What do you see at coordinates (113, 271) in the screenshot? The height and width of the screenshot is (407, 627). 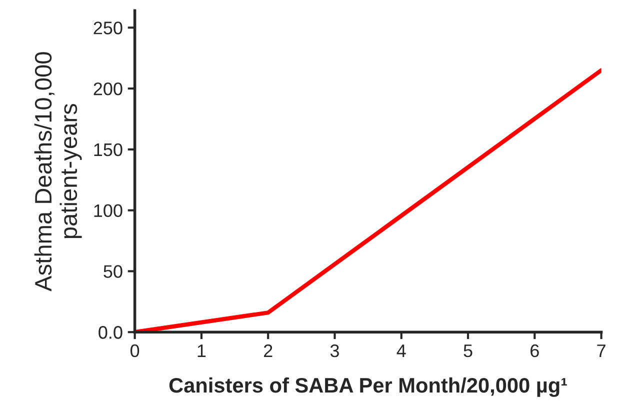 I see `y-tick-label: 50` at bounding box center [113, 271].